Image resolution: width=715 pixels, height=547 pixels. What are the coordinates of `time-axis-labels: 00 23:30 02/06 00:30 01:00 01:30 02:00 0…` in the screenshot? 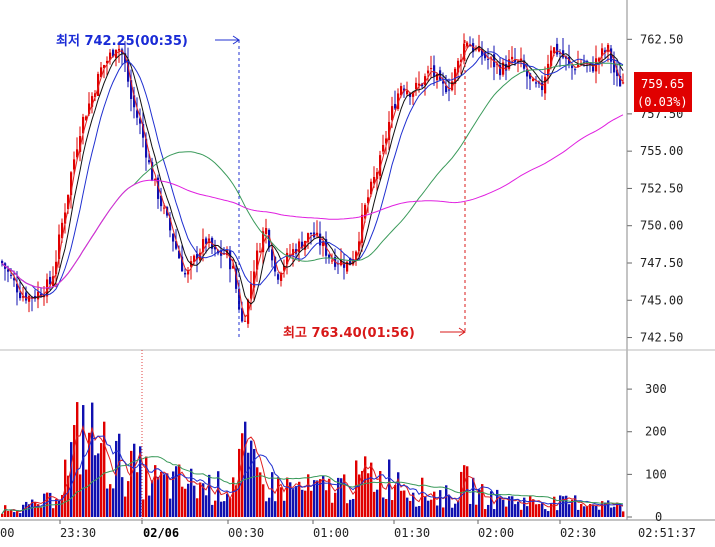 It's located at (348, 533).